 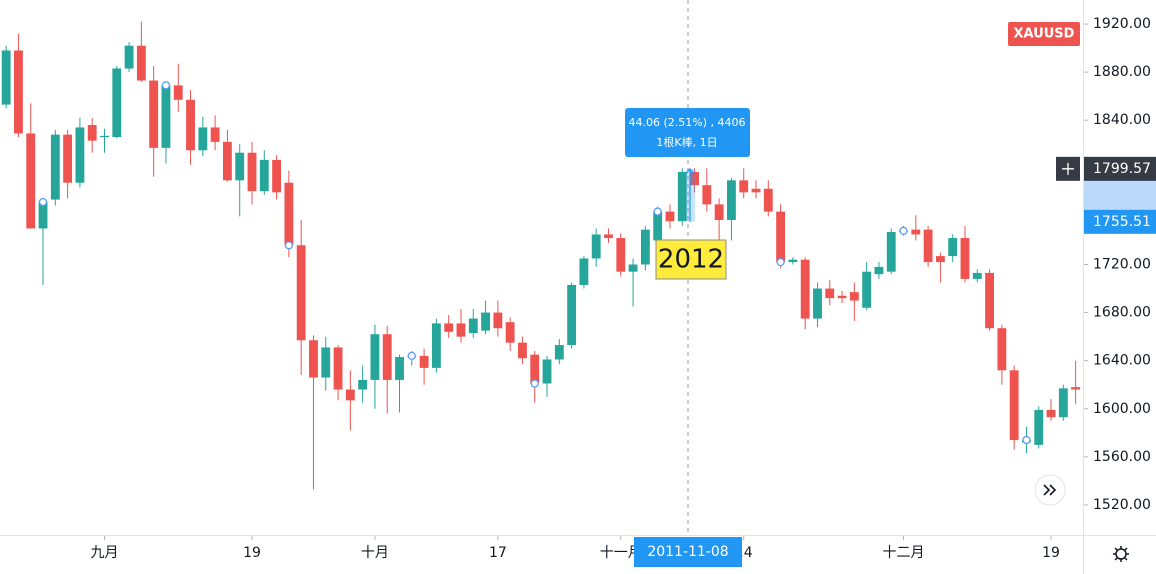 I want to click on x-tick-label: 十二月, so click(x=904, y=553).